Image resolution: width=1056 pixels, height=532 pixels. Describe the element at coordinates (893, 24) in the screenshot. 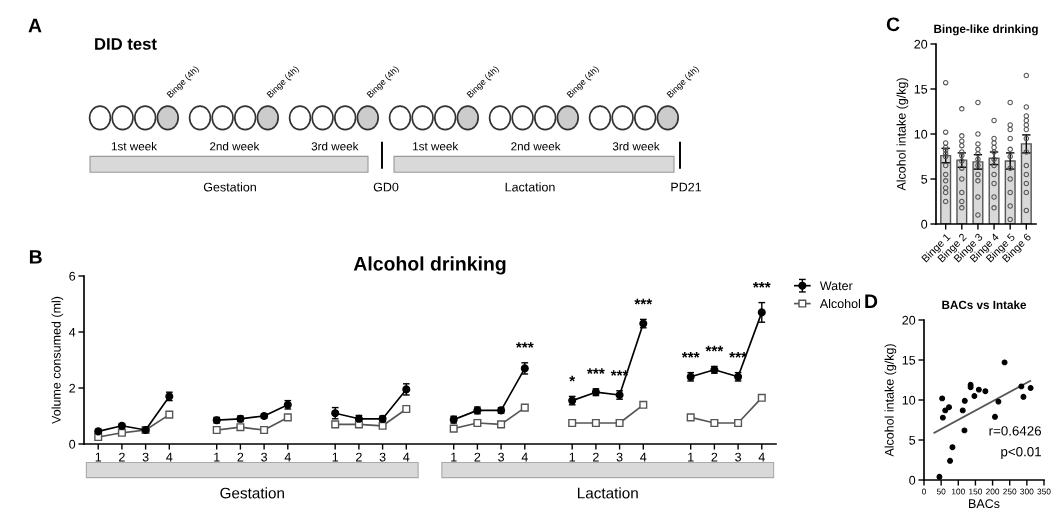

I see `text: C` at that location.